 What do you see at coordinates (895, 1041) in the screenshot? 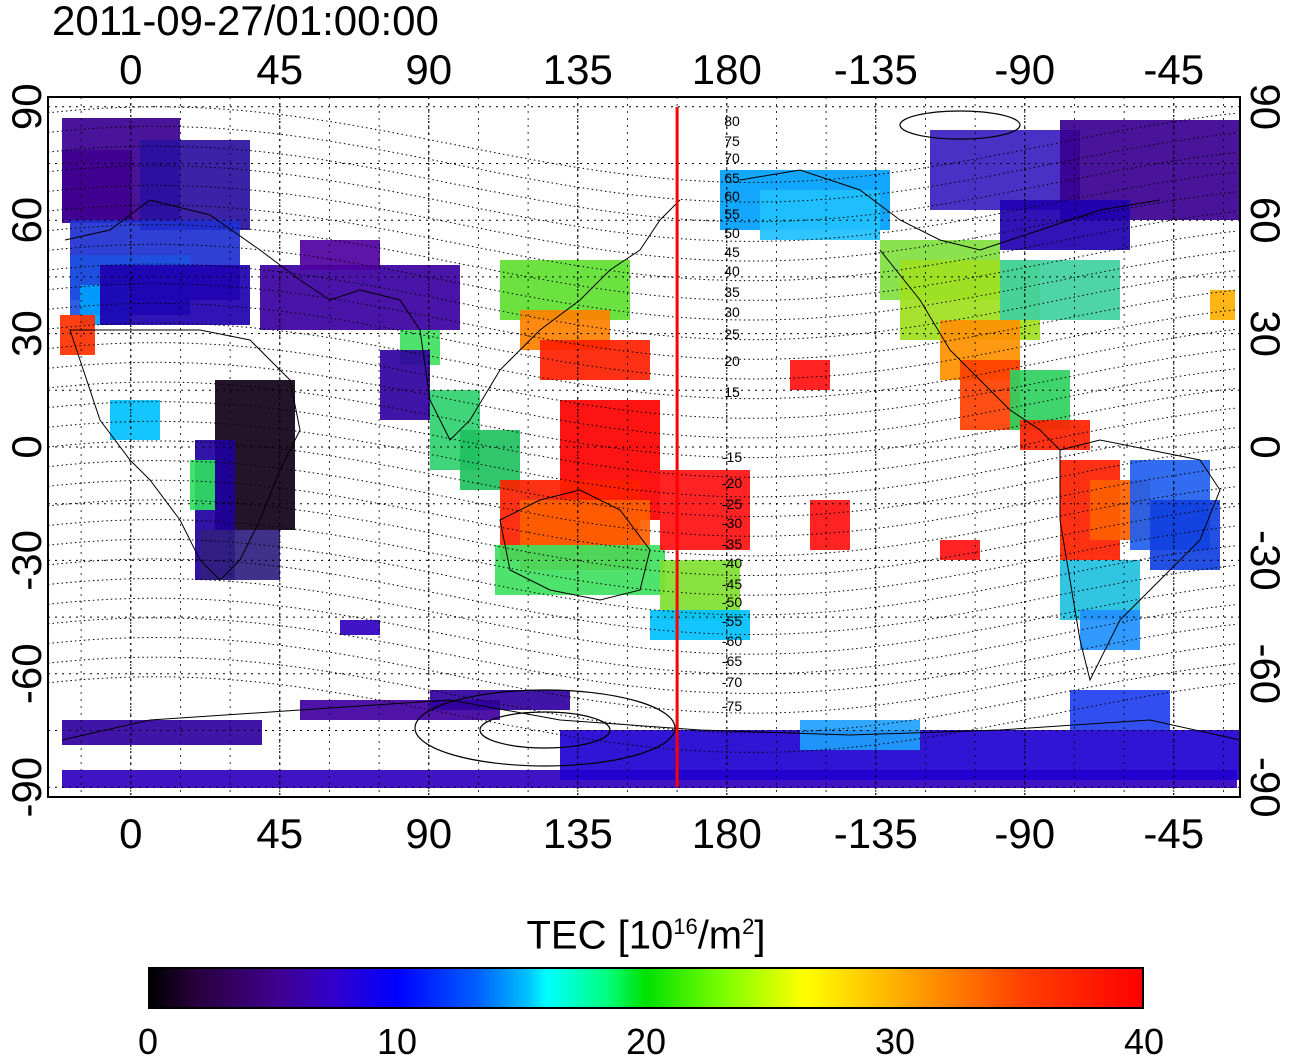
I see `colorbar-tick-label: 30` at bounding box center [895, 1041].